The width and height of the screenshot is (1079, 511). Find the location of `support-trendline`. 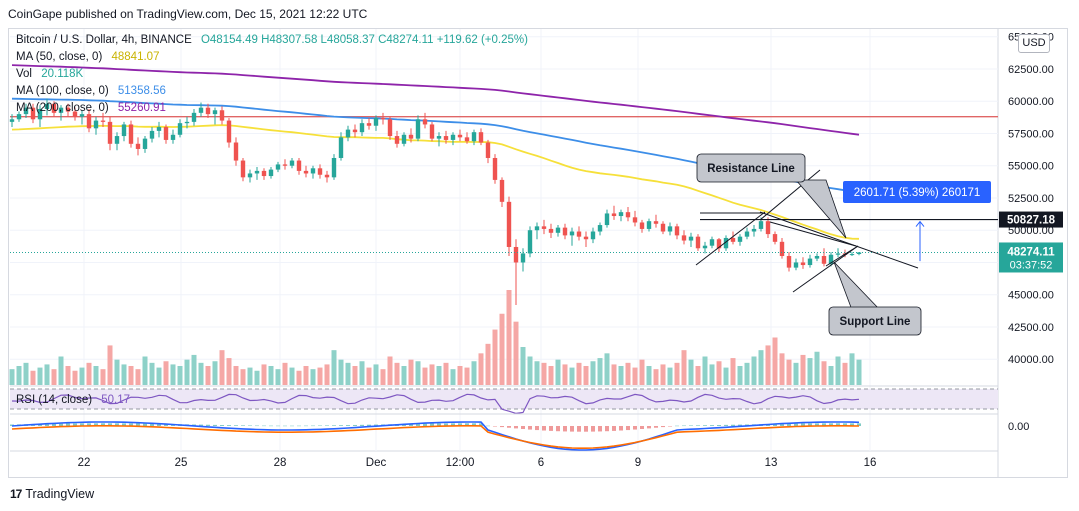

support-trendline is located at coordinates (825, 269).